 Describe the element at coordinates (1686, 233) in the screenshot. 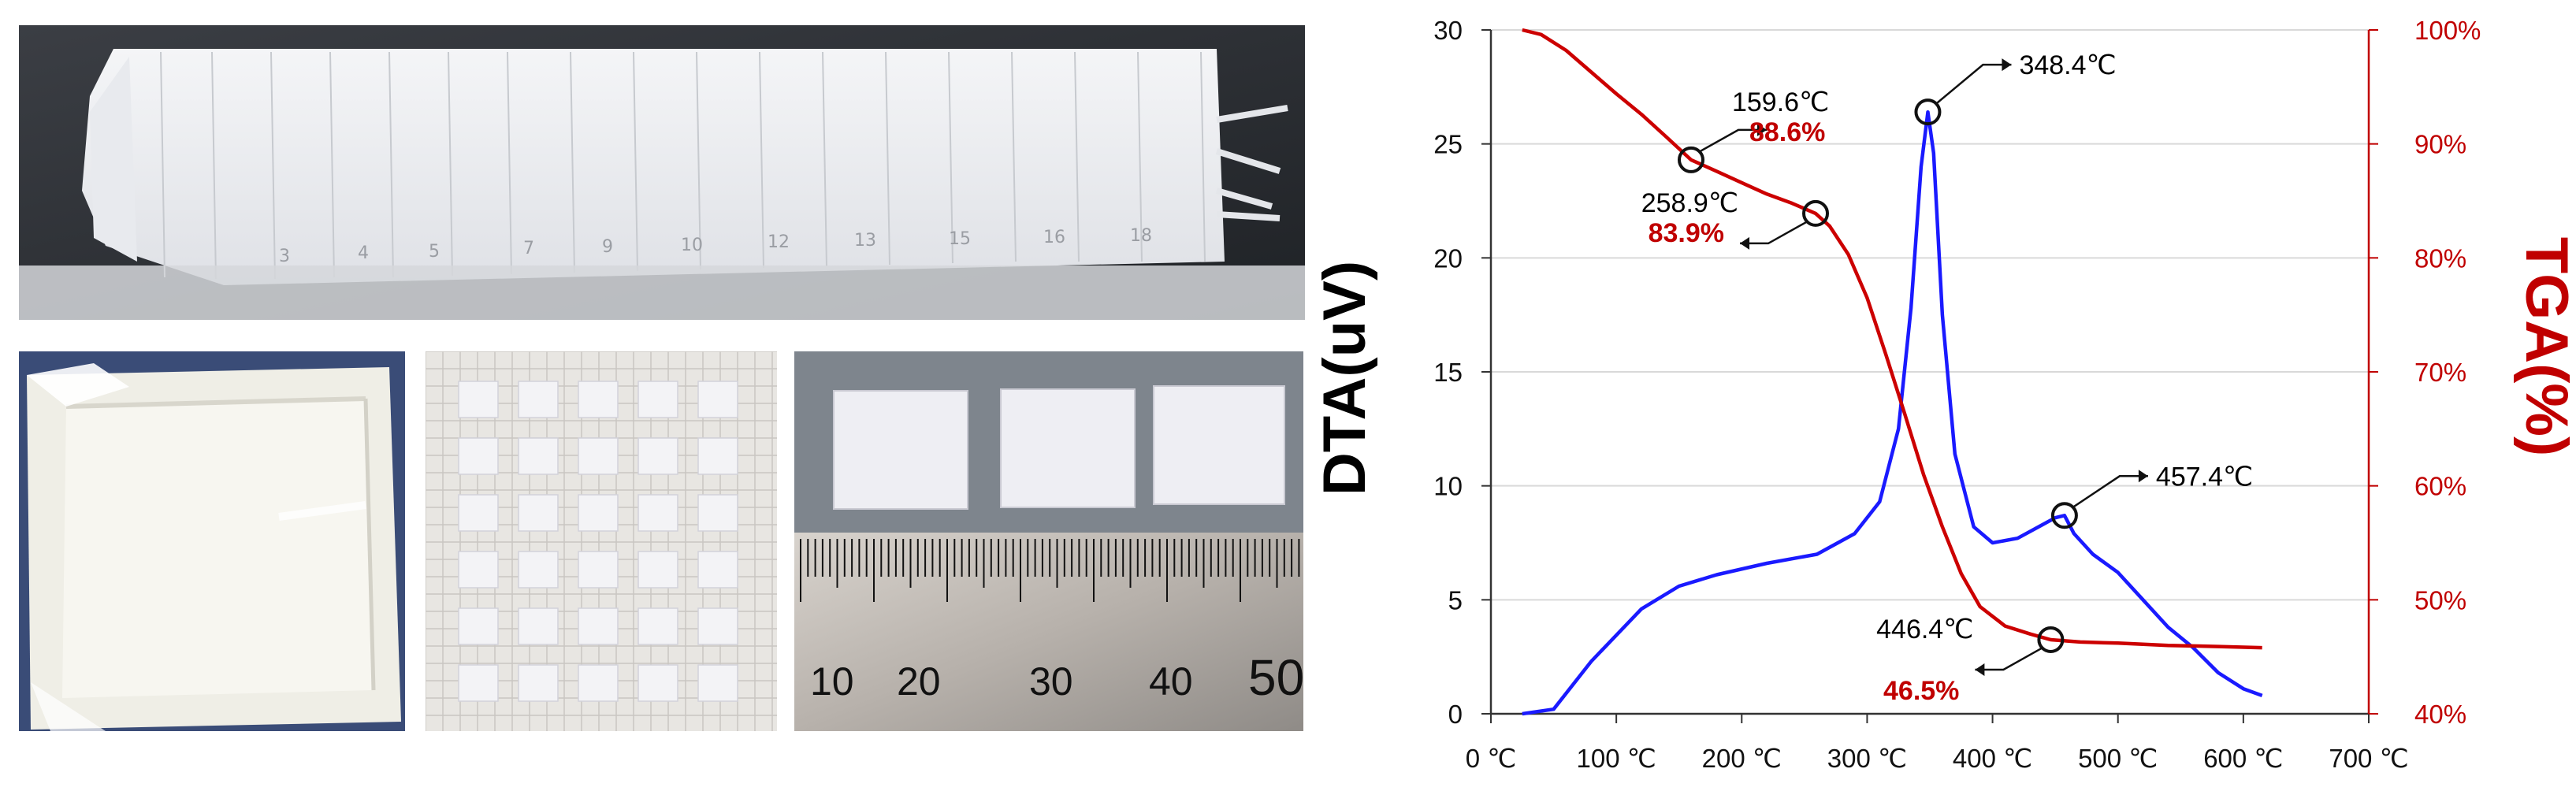

I see `annotation-weight: 83.9%` at that location.